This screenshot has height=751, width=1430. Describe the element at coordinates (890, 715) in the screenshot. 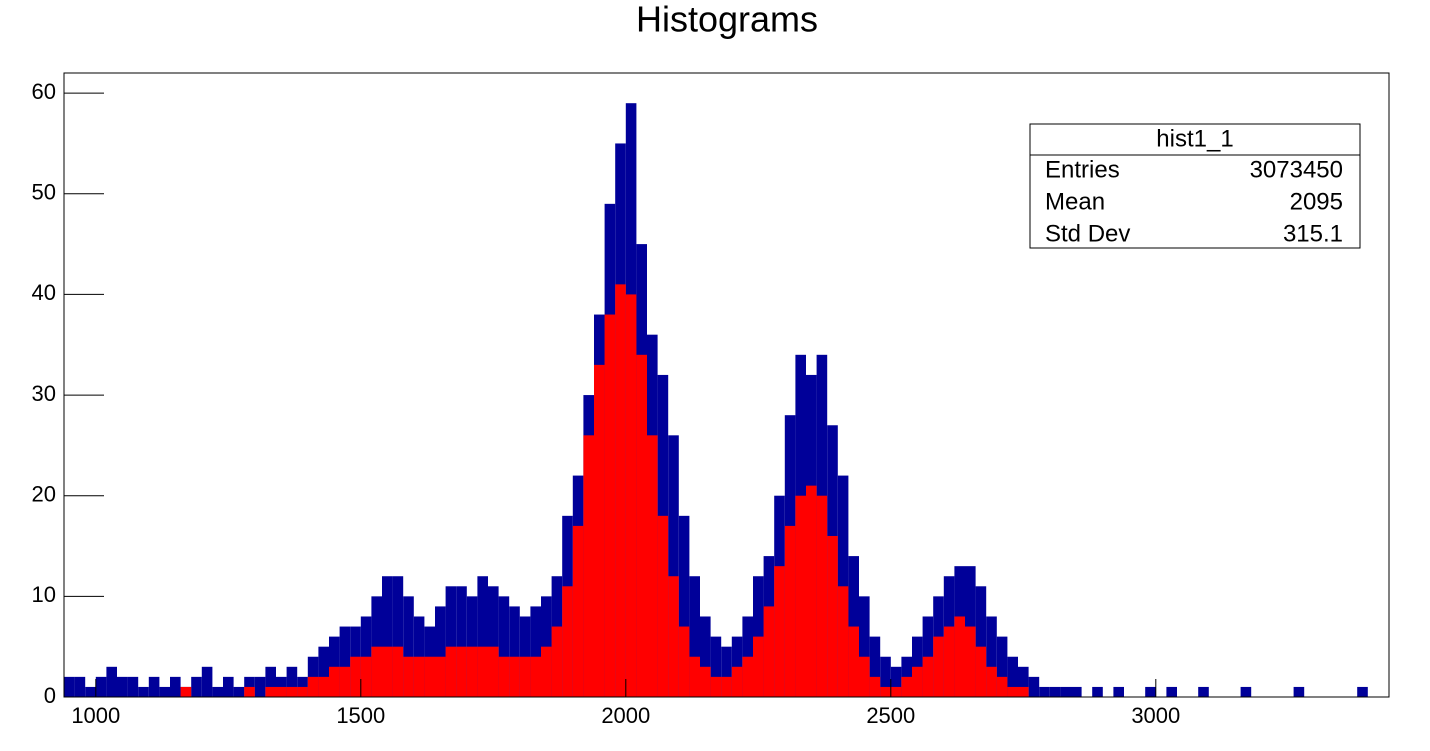

I see `x-tick-label: 2500` at that location.